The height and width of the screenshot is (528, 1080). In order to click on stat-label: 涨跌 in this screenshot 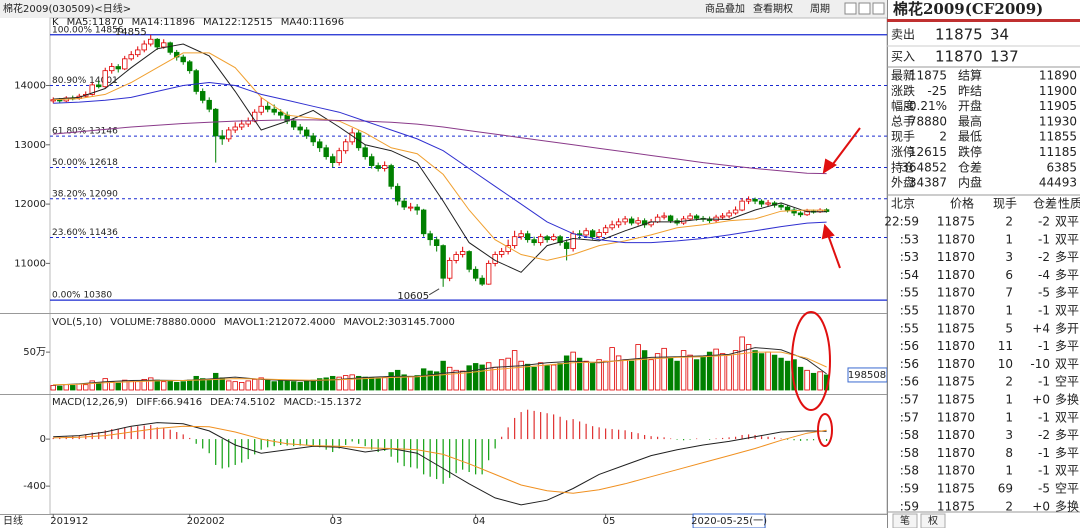, I will do `click(903, 90)`.